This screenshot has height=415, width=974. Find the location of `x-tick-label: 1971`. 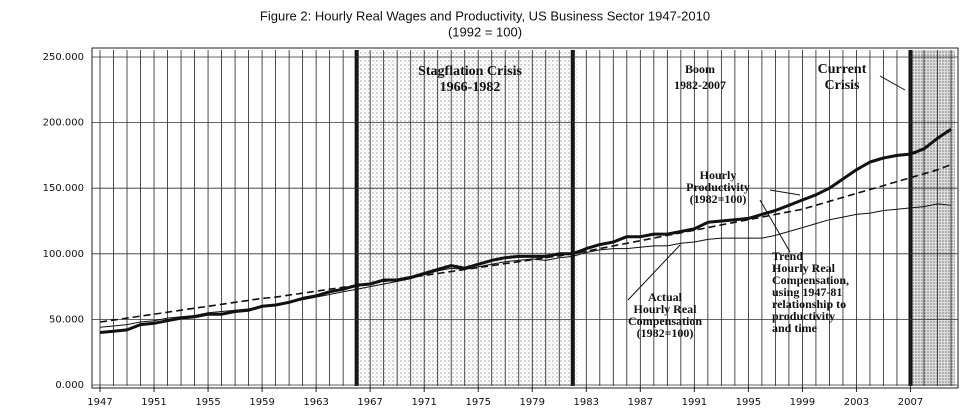

x-tick-label: 1971 is located at coordinates (423, 402).